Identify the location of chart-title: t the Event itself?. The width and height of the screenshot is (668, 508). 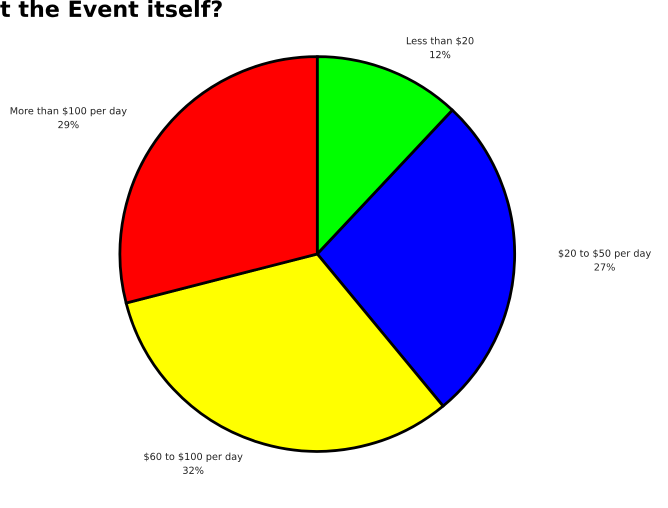
(111, 9).